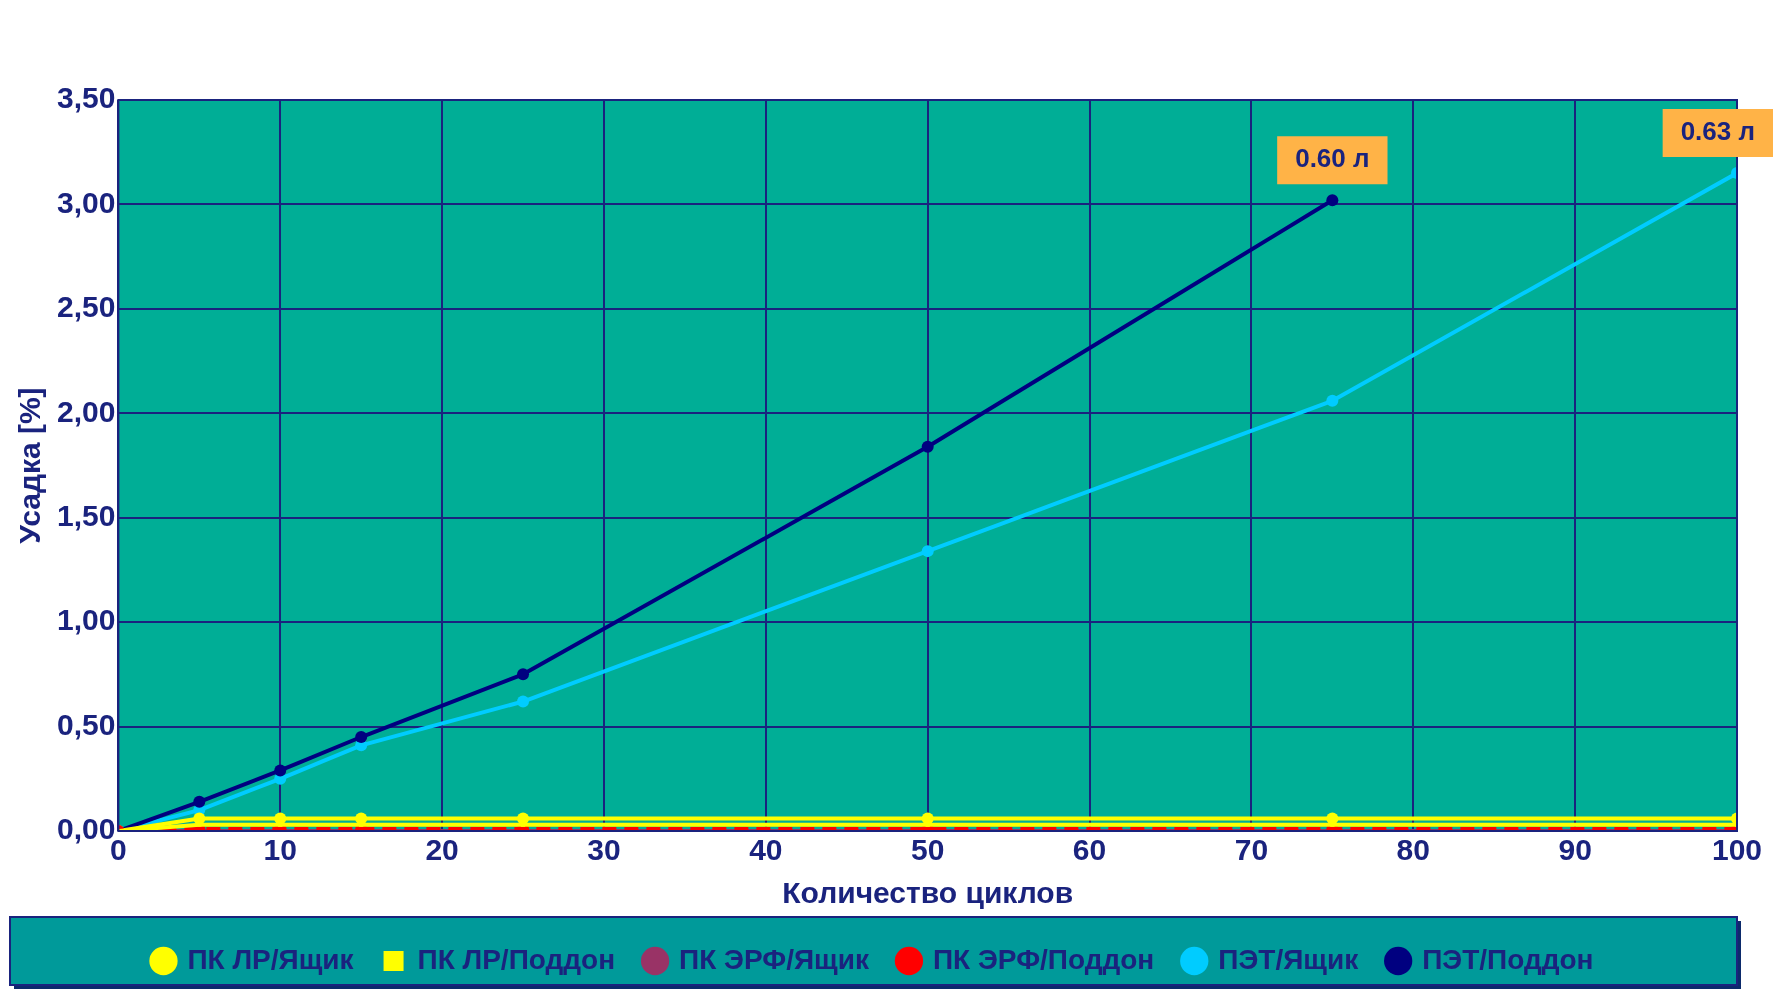 This screenshot has width=1777, height=993. I want to click on y-axis-title: Усадка [%], so click(30, 465).